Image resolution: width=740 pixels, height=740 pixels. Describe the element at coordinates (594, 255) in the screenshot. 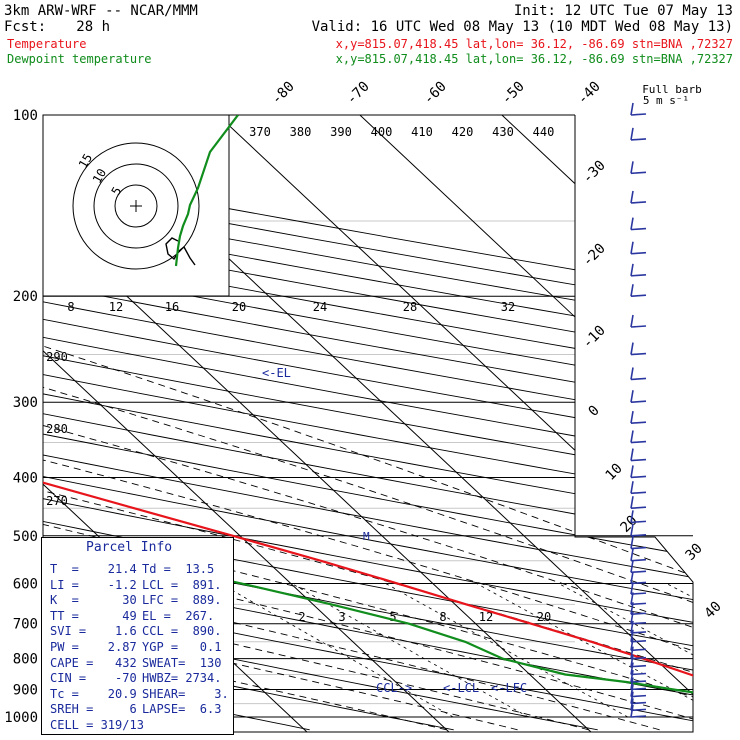

I see `isotherm-label: -20` at that location.